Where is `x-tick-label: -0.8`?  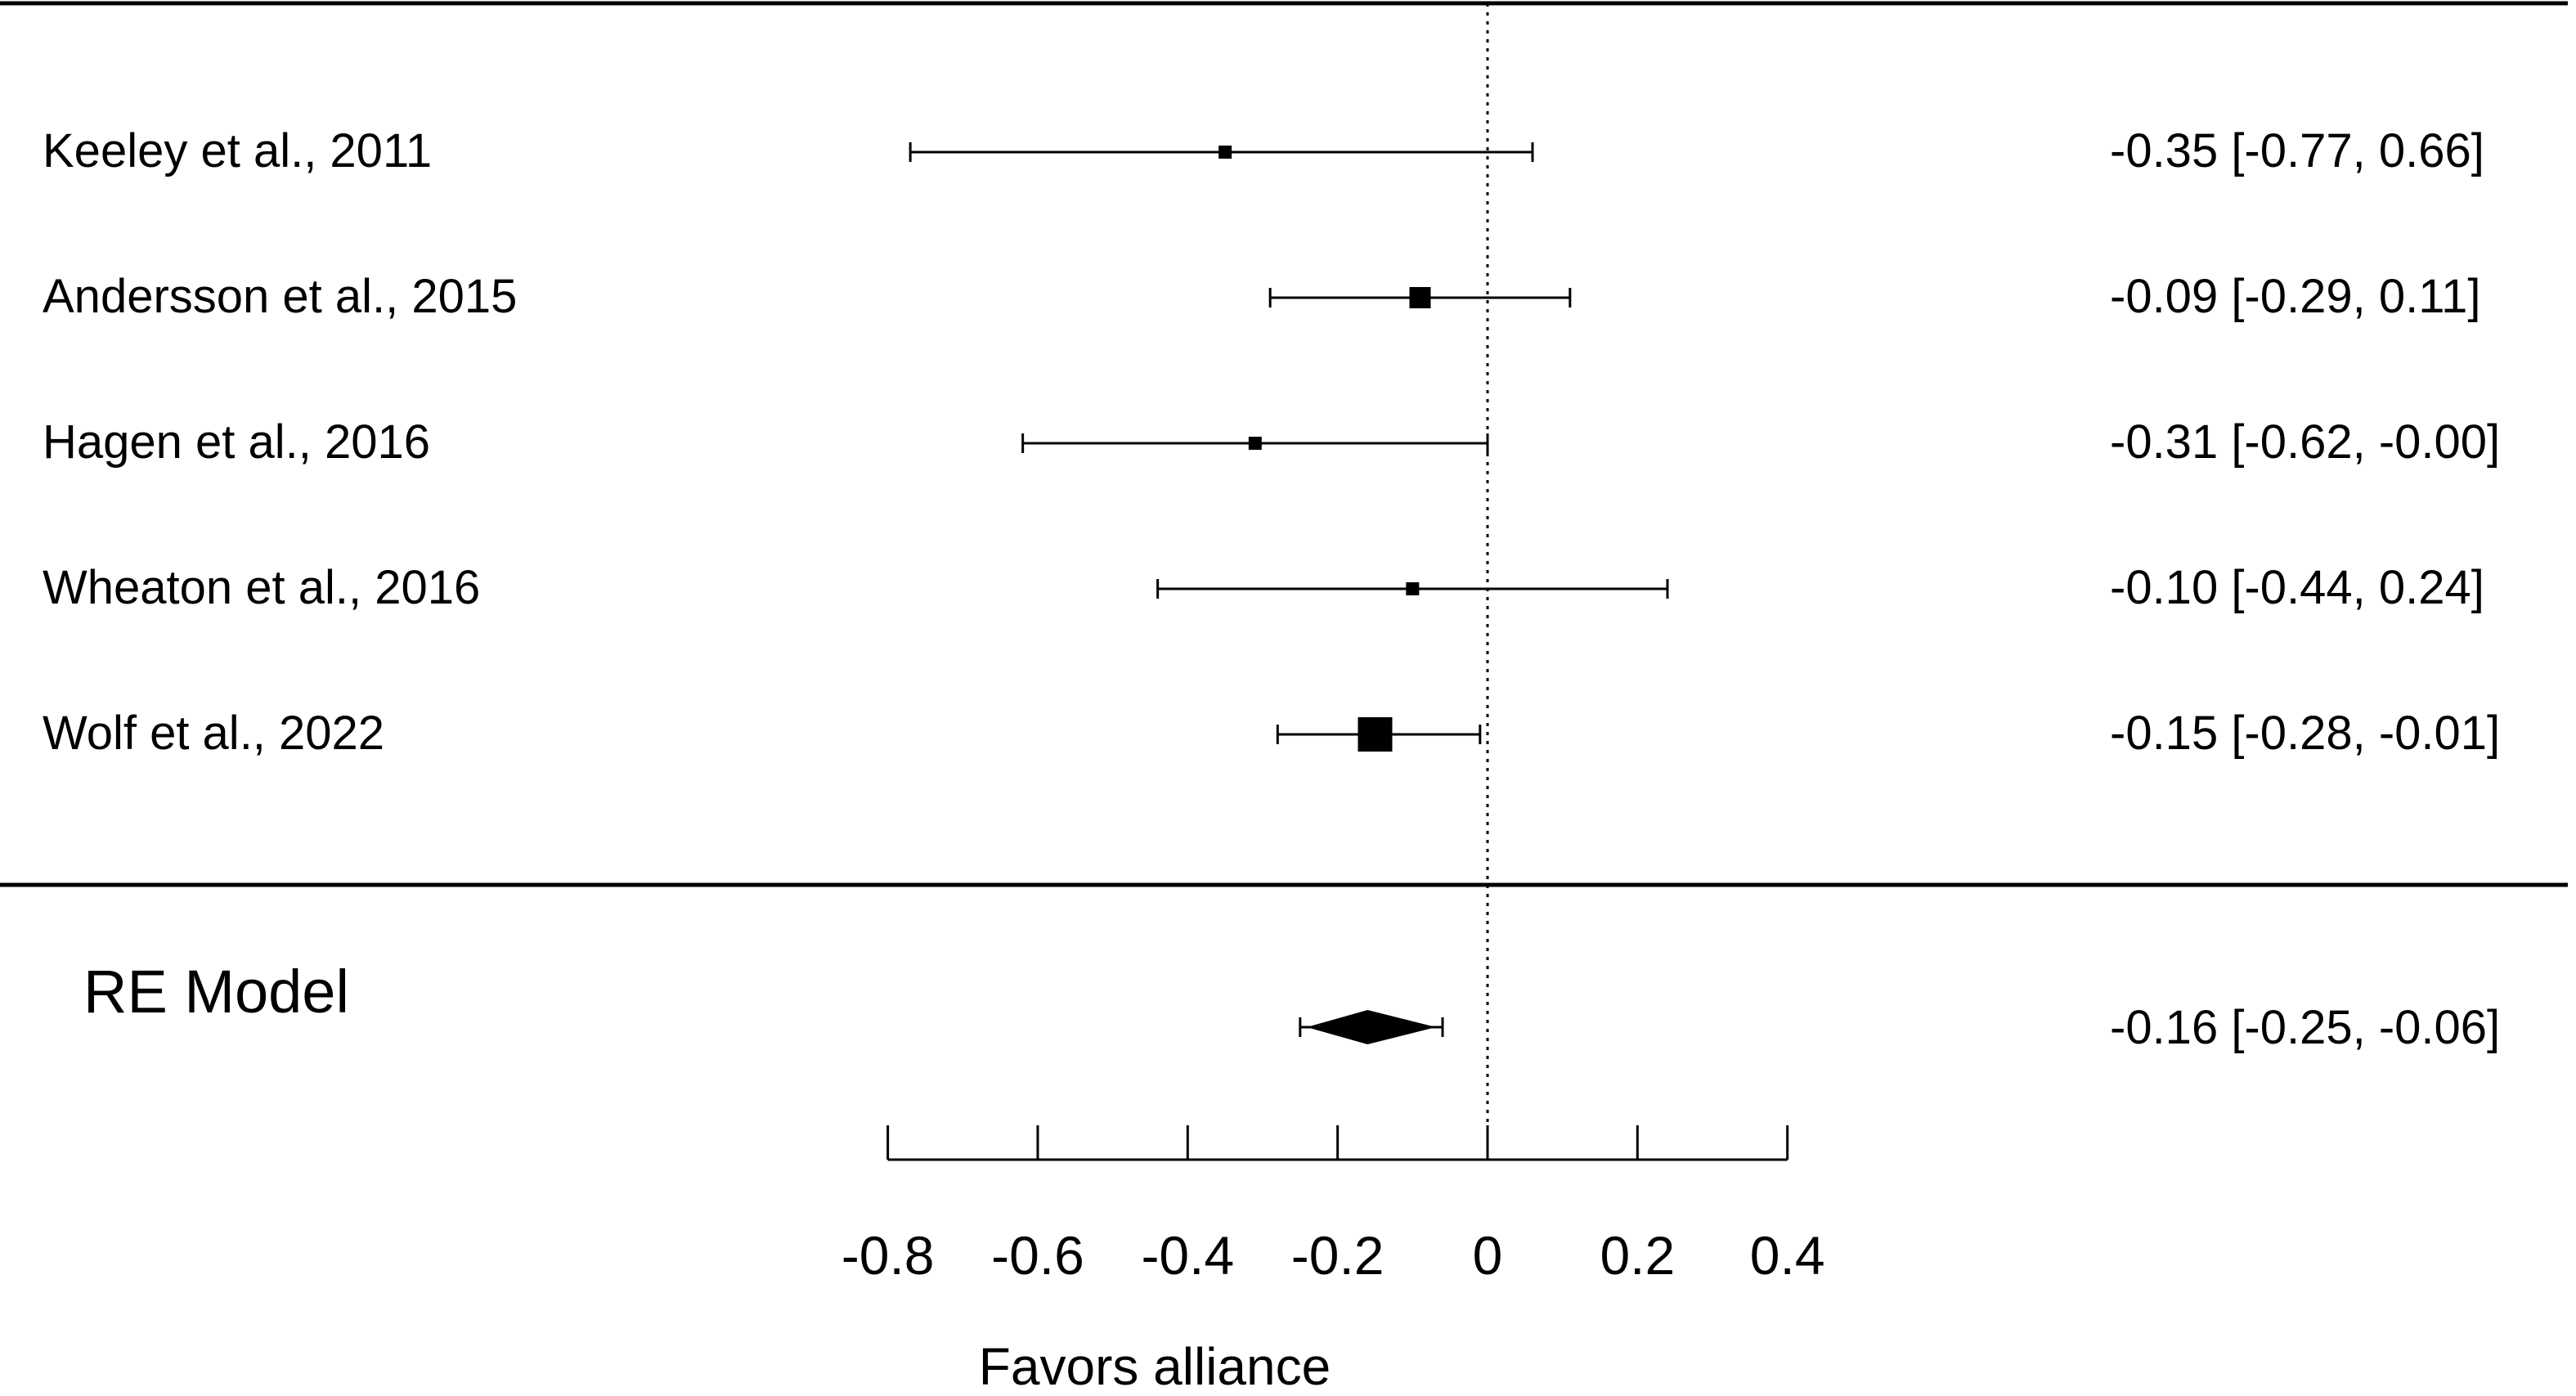
x-tick-label: -0.8 is located at coordinates (888, 1255).